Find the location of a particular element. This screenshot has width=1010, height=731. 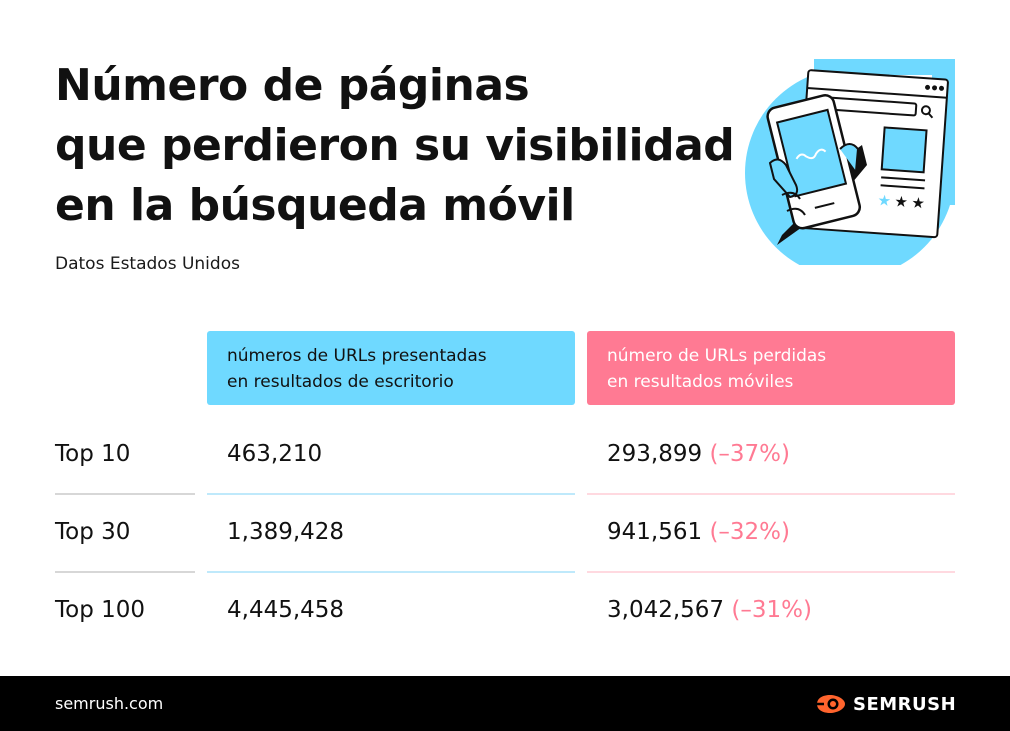

semrush-flame-icon is located at coordinates (830, 704).